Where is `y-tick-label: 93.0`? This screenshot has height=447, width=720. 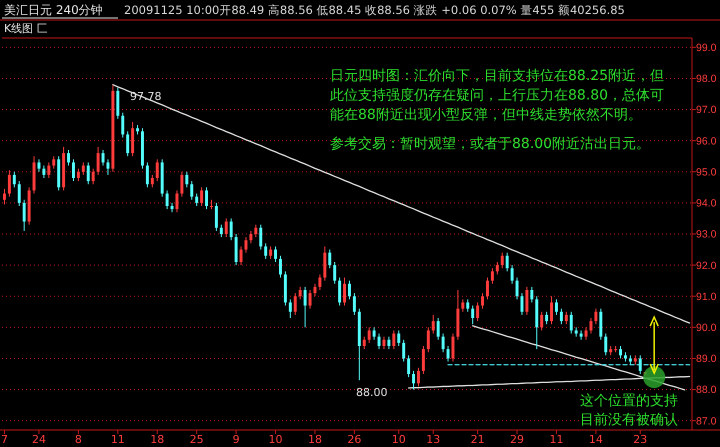
y-tick-label: 93.0 is located at coordinates (706, 234).